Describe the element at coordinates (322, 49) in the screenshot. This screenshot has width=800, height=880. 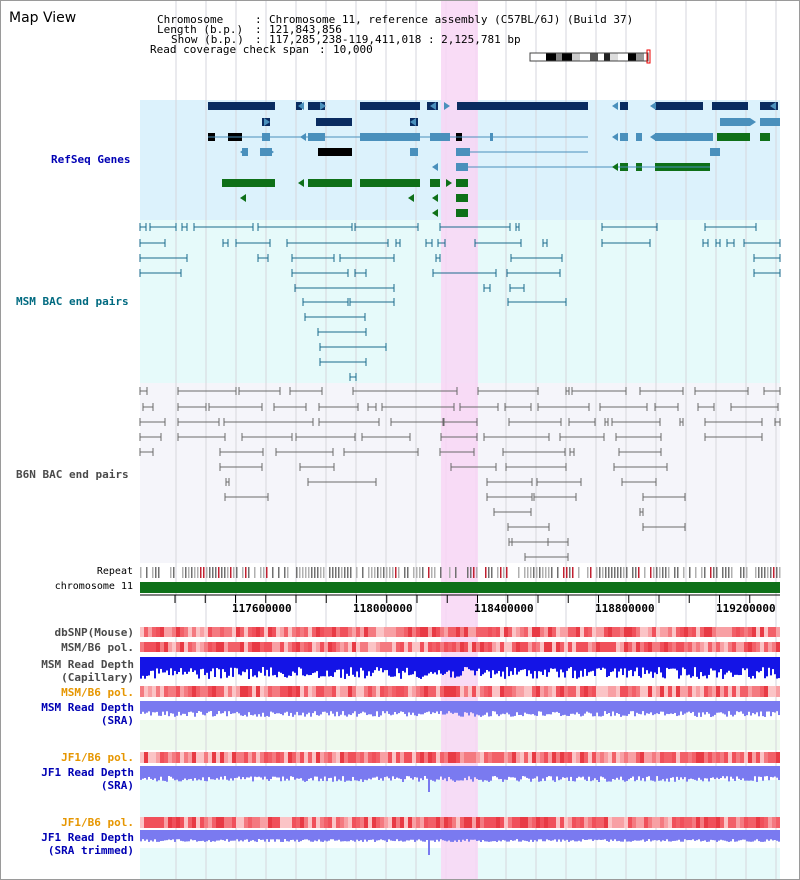
I see `colon-4: :` at that location.